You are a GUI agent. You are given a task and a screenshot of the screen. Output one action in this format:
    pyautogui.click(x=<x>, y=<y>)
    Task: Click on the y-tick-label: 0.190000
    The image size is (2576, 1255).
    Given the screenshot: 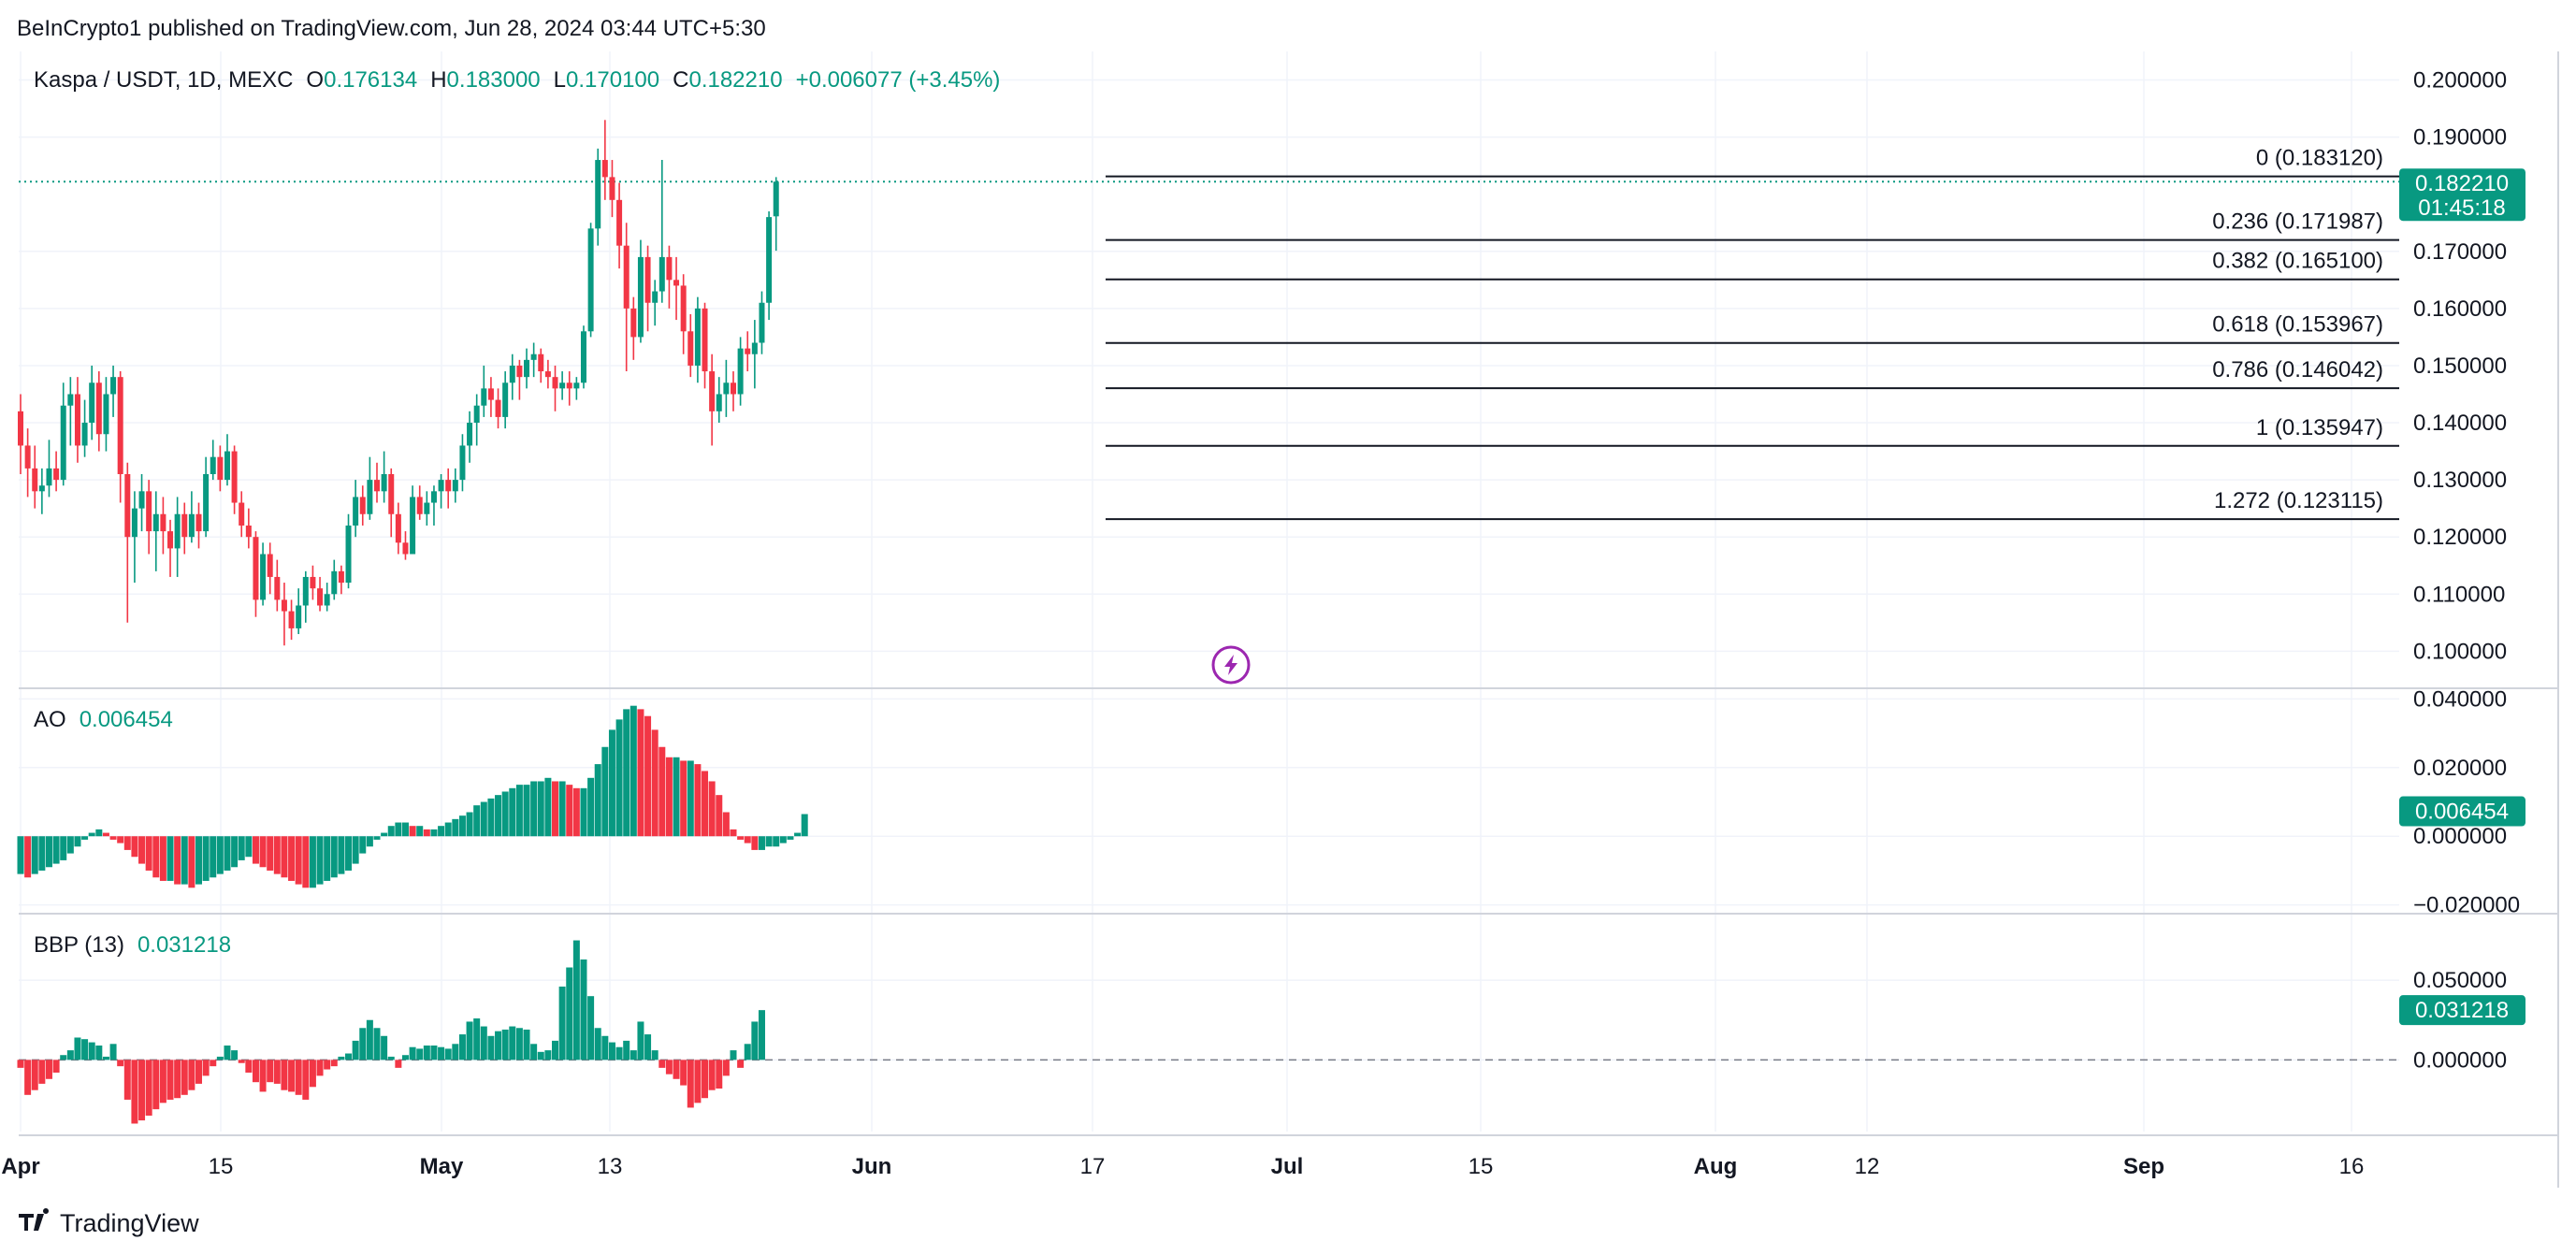 What is the action you would take?
    pyautogui.click(x=2460, y=138)
    